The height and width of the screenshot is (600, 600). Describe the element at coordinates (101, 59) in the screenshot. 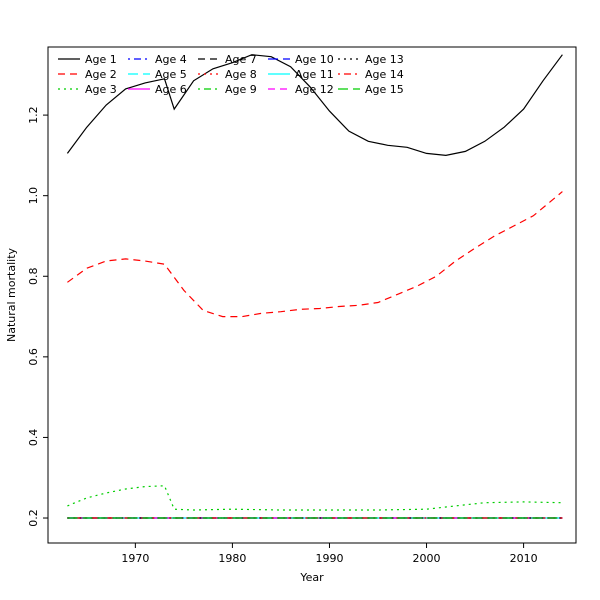

I see `legend-label: Age 1` at that location.